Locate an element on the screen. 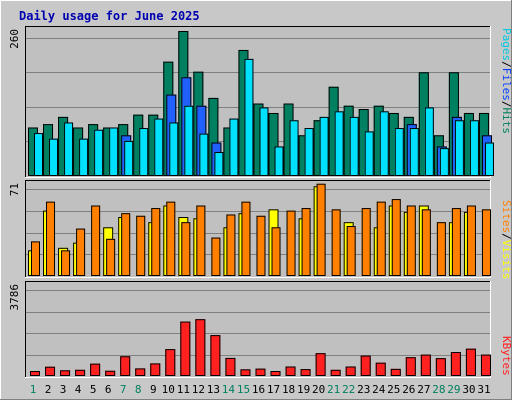 The height and width of the screenshot is (400, 512). day-label: 11 is located at coordinates (183, 389).